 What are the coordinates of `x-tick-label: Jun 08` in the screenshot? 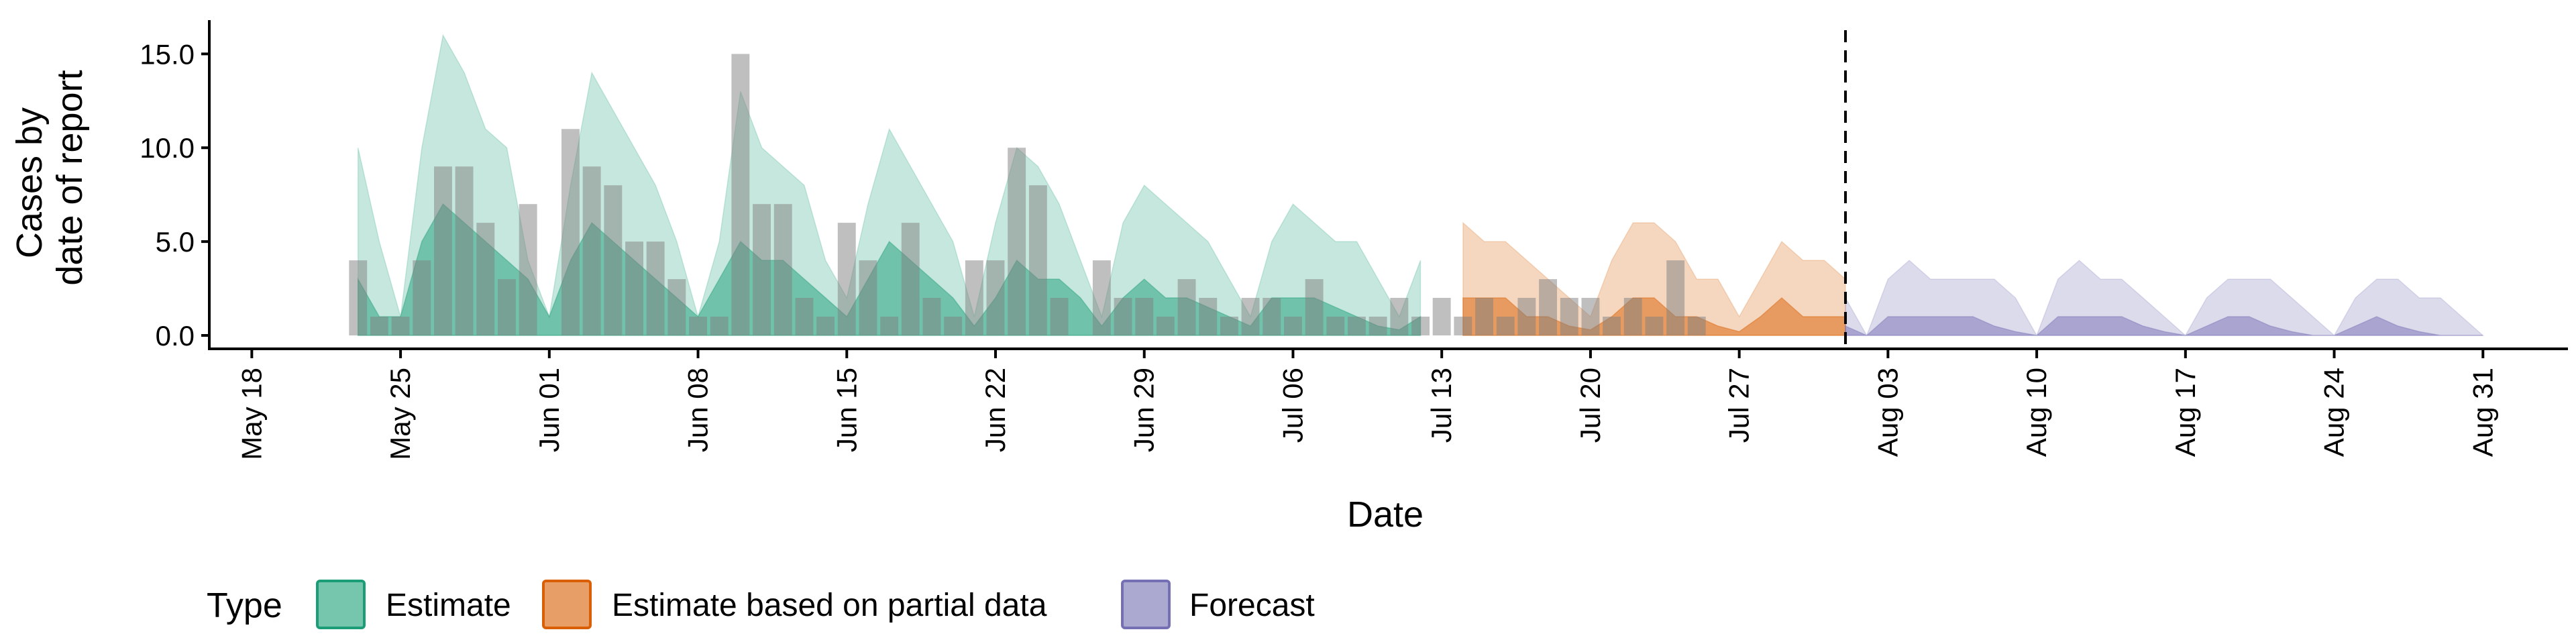 It's located at (698, 410).